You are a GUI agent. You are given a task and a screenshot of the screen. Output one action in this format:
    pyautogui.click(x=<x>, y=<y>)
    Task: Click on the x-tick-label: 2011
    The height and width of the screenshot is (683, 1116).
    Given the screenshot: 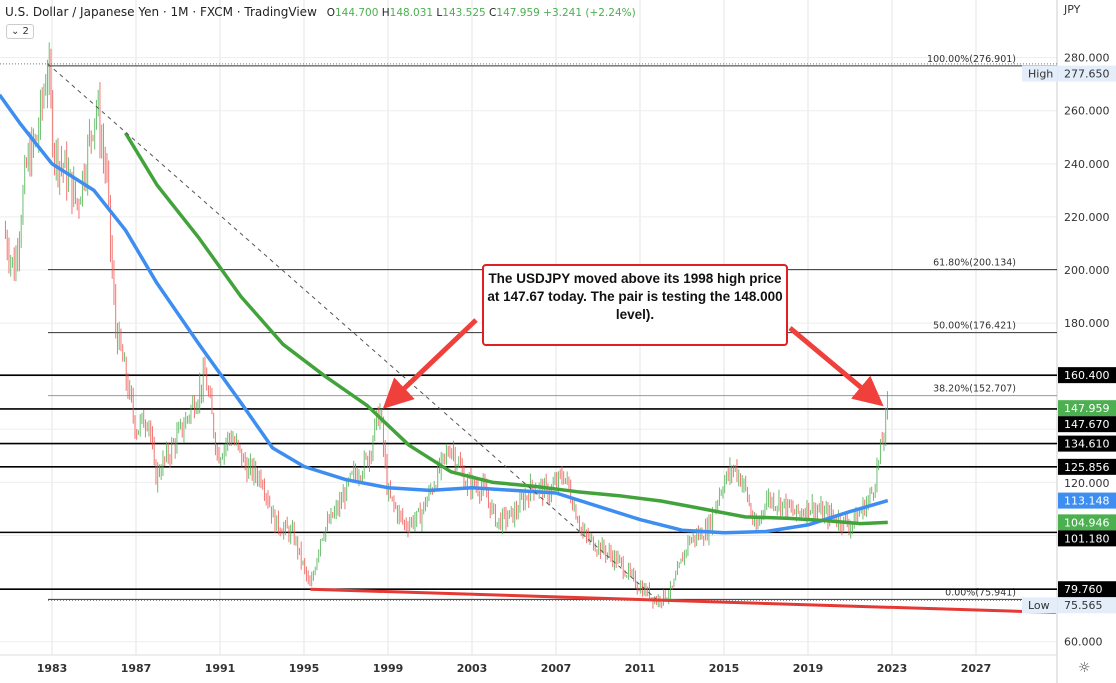 What is the action you would take?
    pyautogui.click(x=640, y=668)
    